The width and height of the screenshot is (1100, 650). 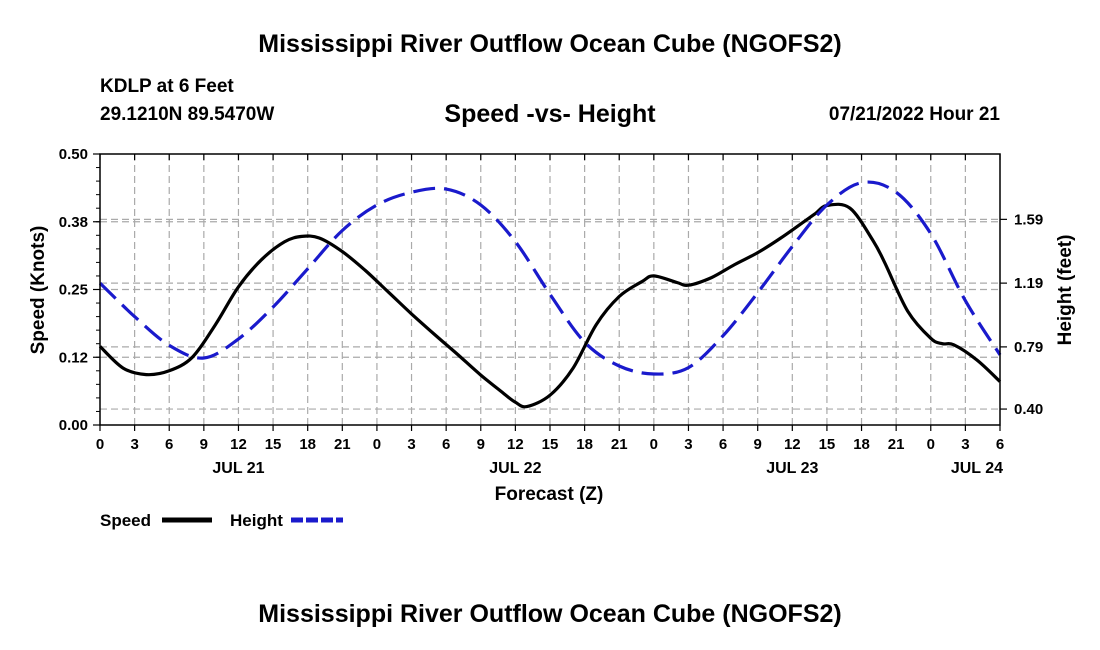 I want to click on y2-axis-label: Height (feet), so click(x=1065, y=290).